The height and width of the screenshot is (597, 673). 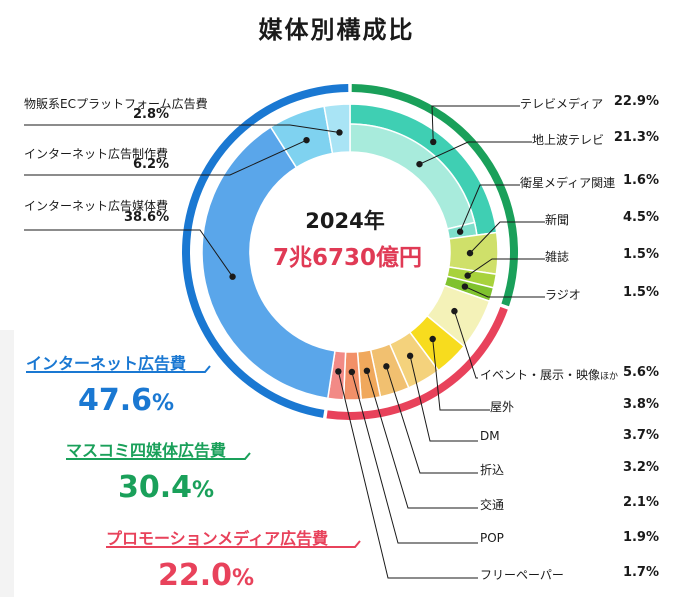 I want to click on value-net-media: 38.6%, so click(x=147, y=217).